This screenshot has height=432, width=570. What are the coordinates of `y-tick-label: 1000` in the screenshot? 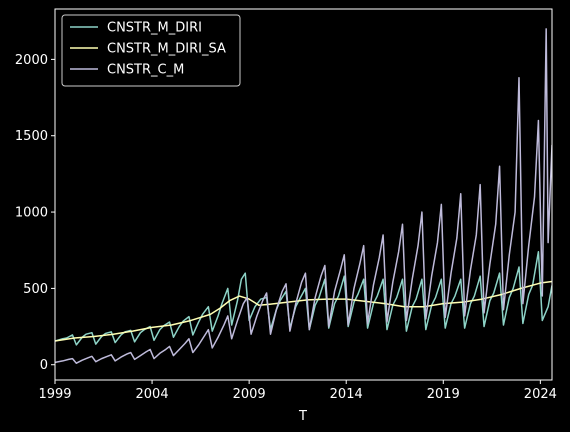 It's located at (31, 213).